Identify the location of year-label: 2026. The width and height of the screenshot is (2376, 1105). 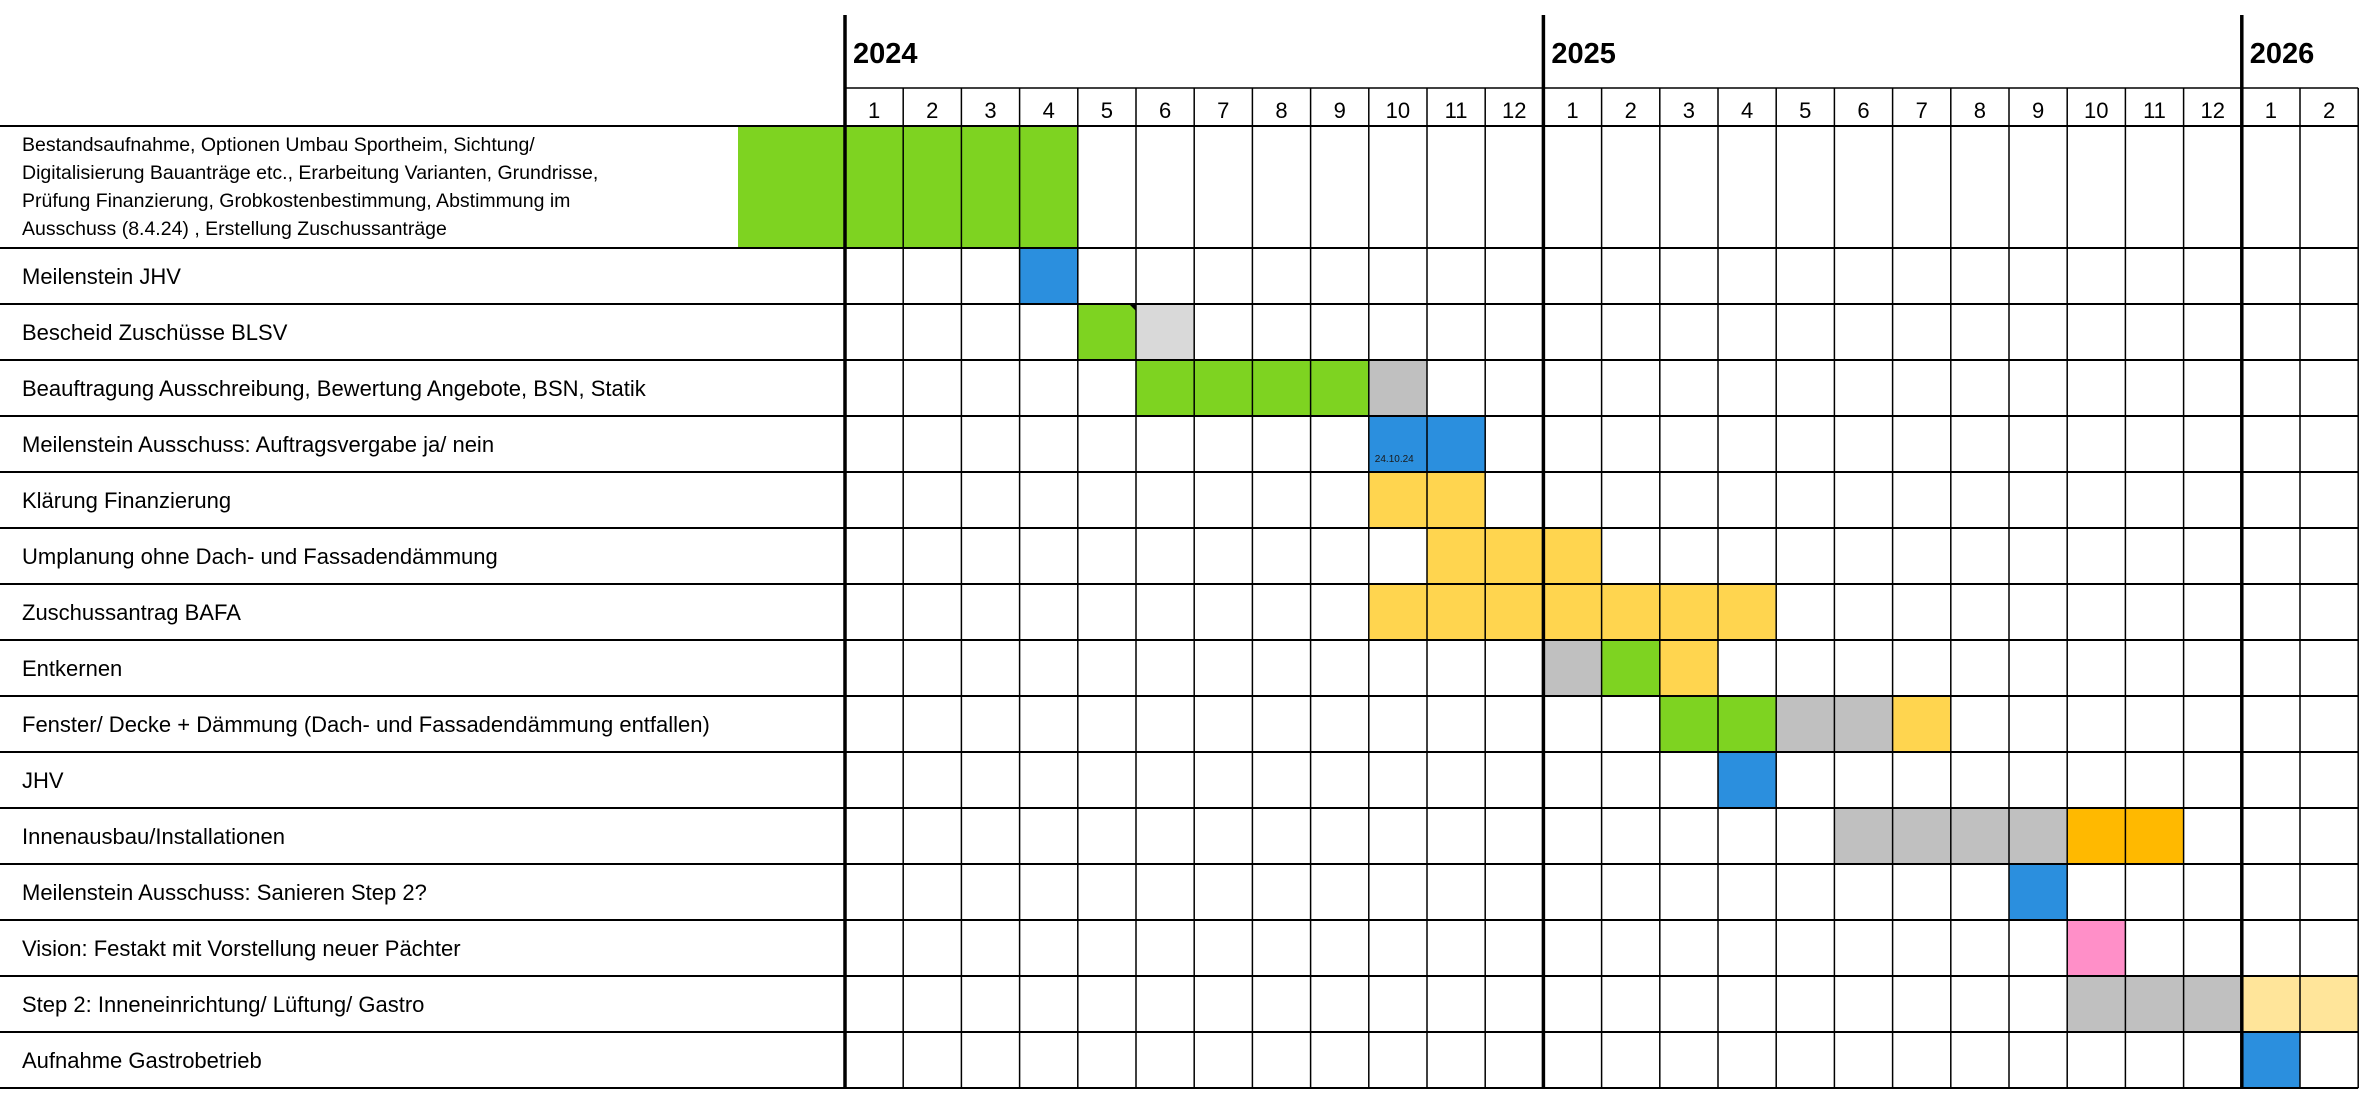
(2282, 54).